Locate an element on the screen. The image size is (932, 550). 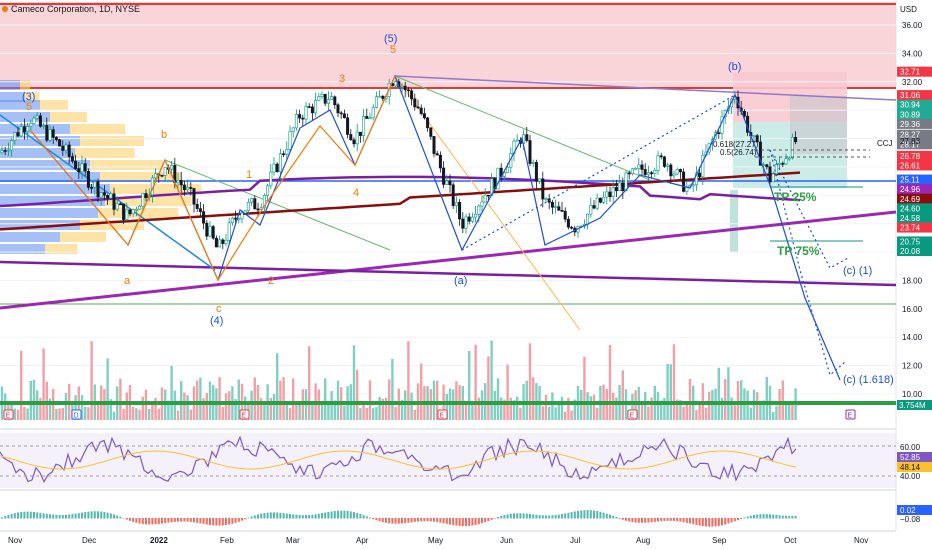
price-tick-label: 10.00 is located at coordinates (912, 394).